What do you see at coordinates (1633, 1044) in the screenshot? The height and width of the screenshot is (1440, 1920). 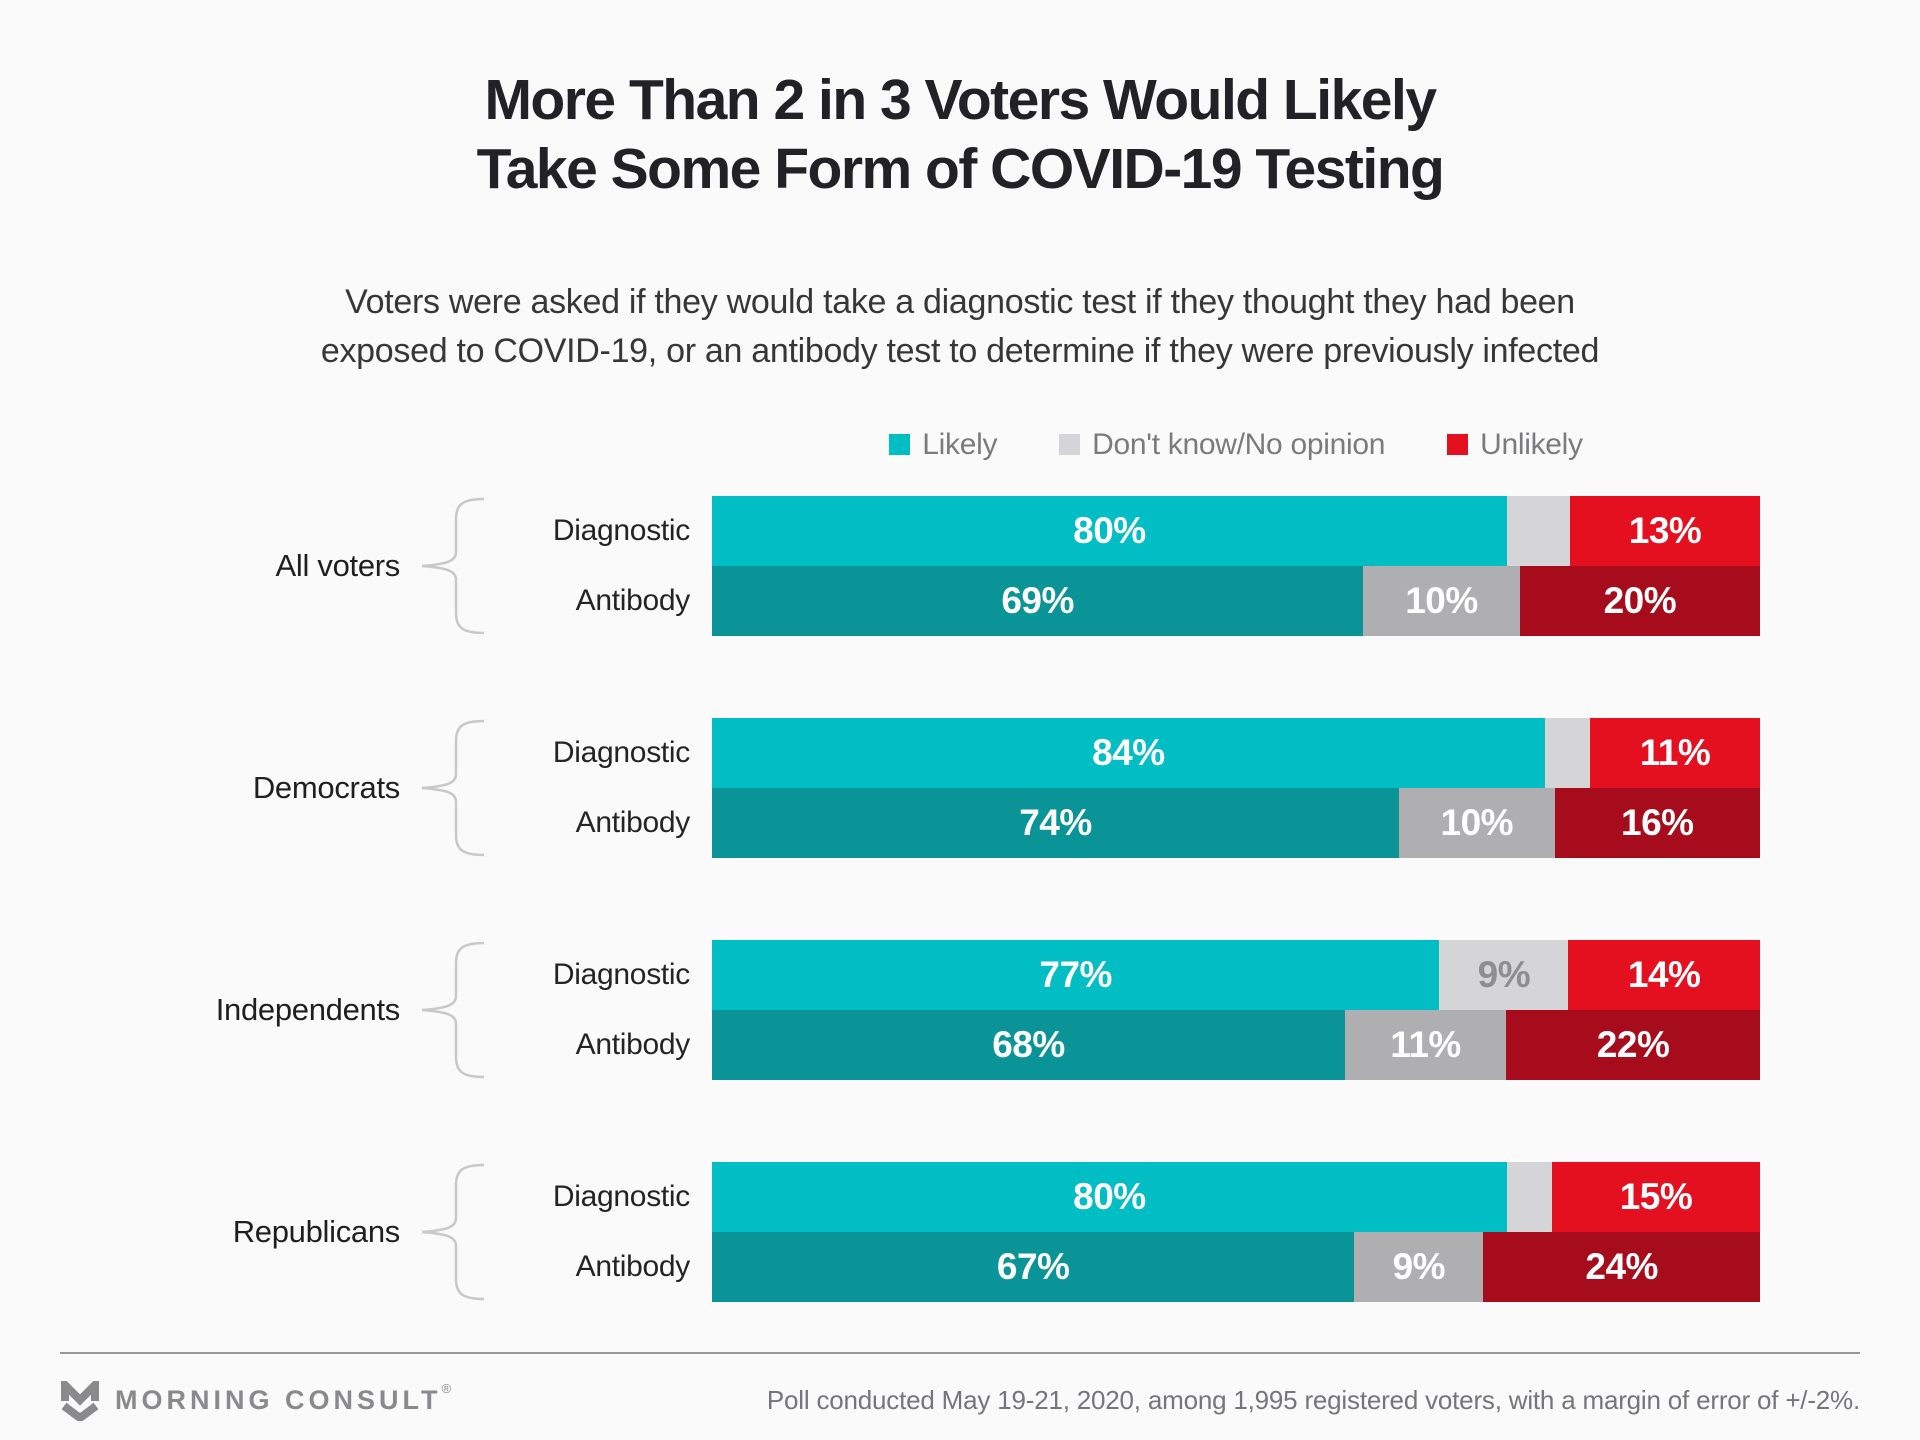 I see `segment-unlikely: 22%` at bounding box center [1633, 1044].